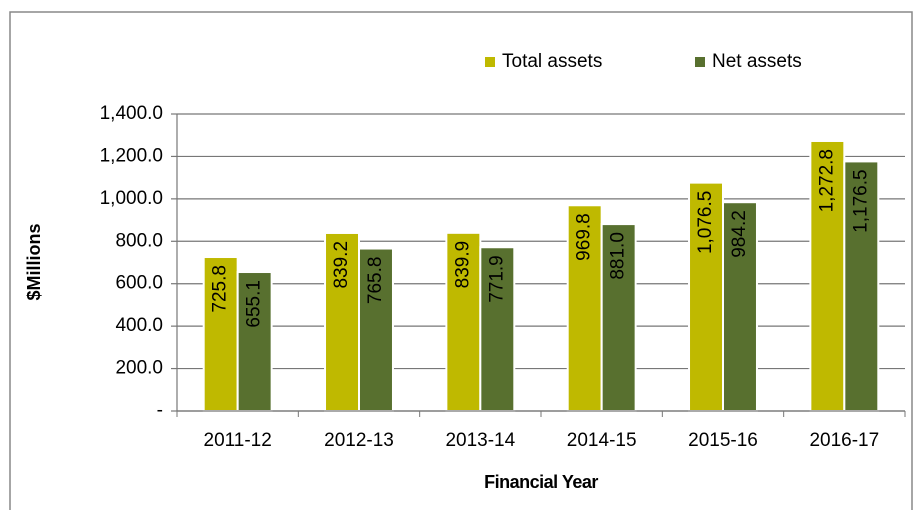 This screenshot has width=922, height=510. Describe the element at coordinates (131, 113) in the screenshot. I see `y-tick-label: 1,400.0` at that location.